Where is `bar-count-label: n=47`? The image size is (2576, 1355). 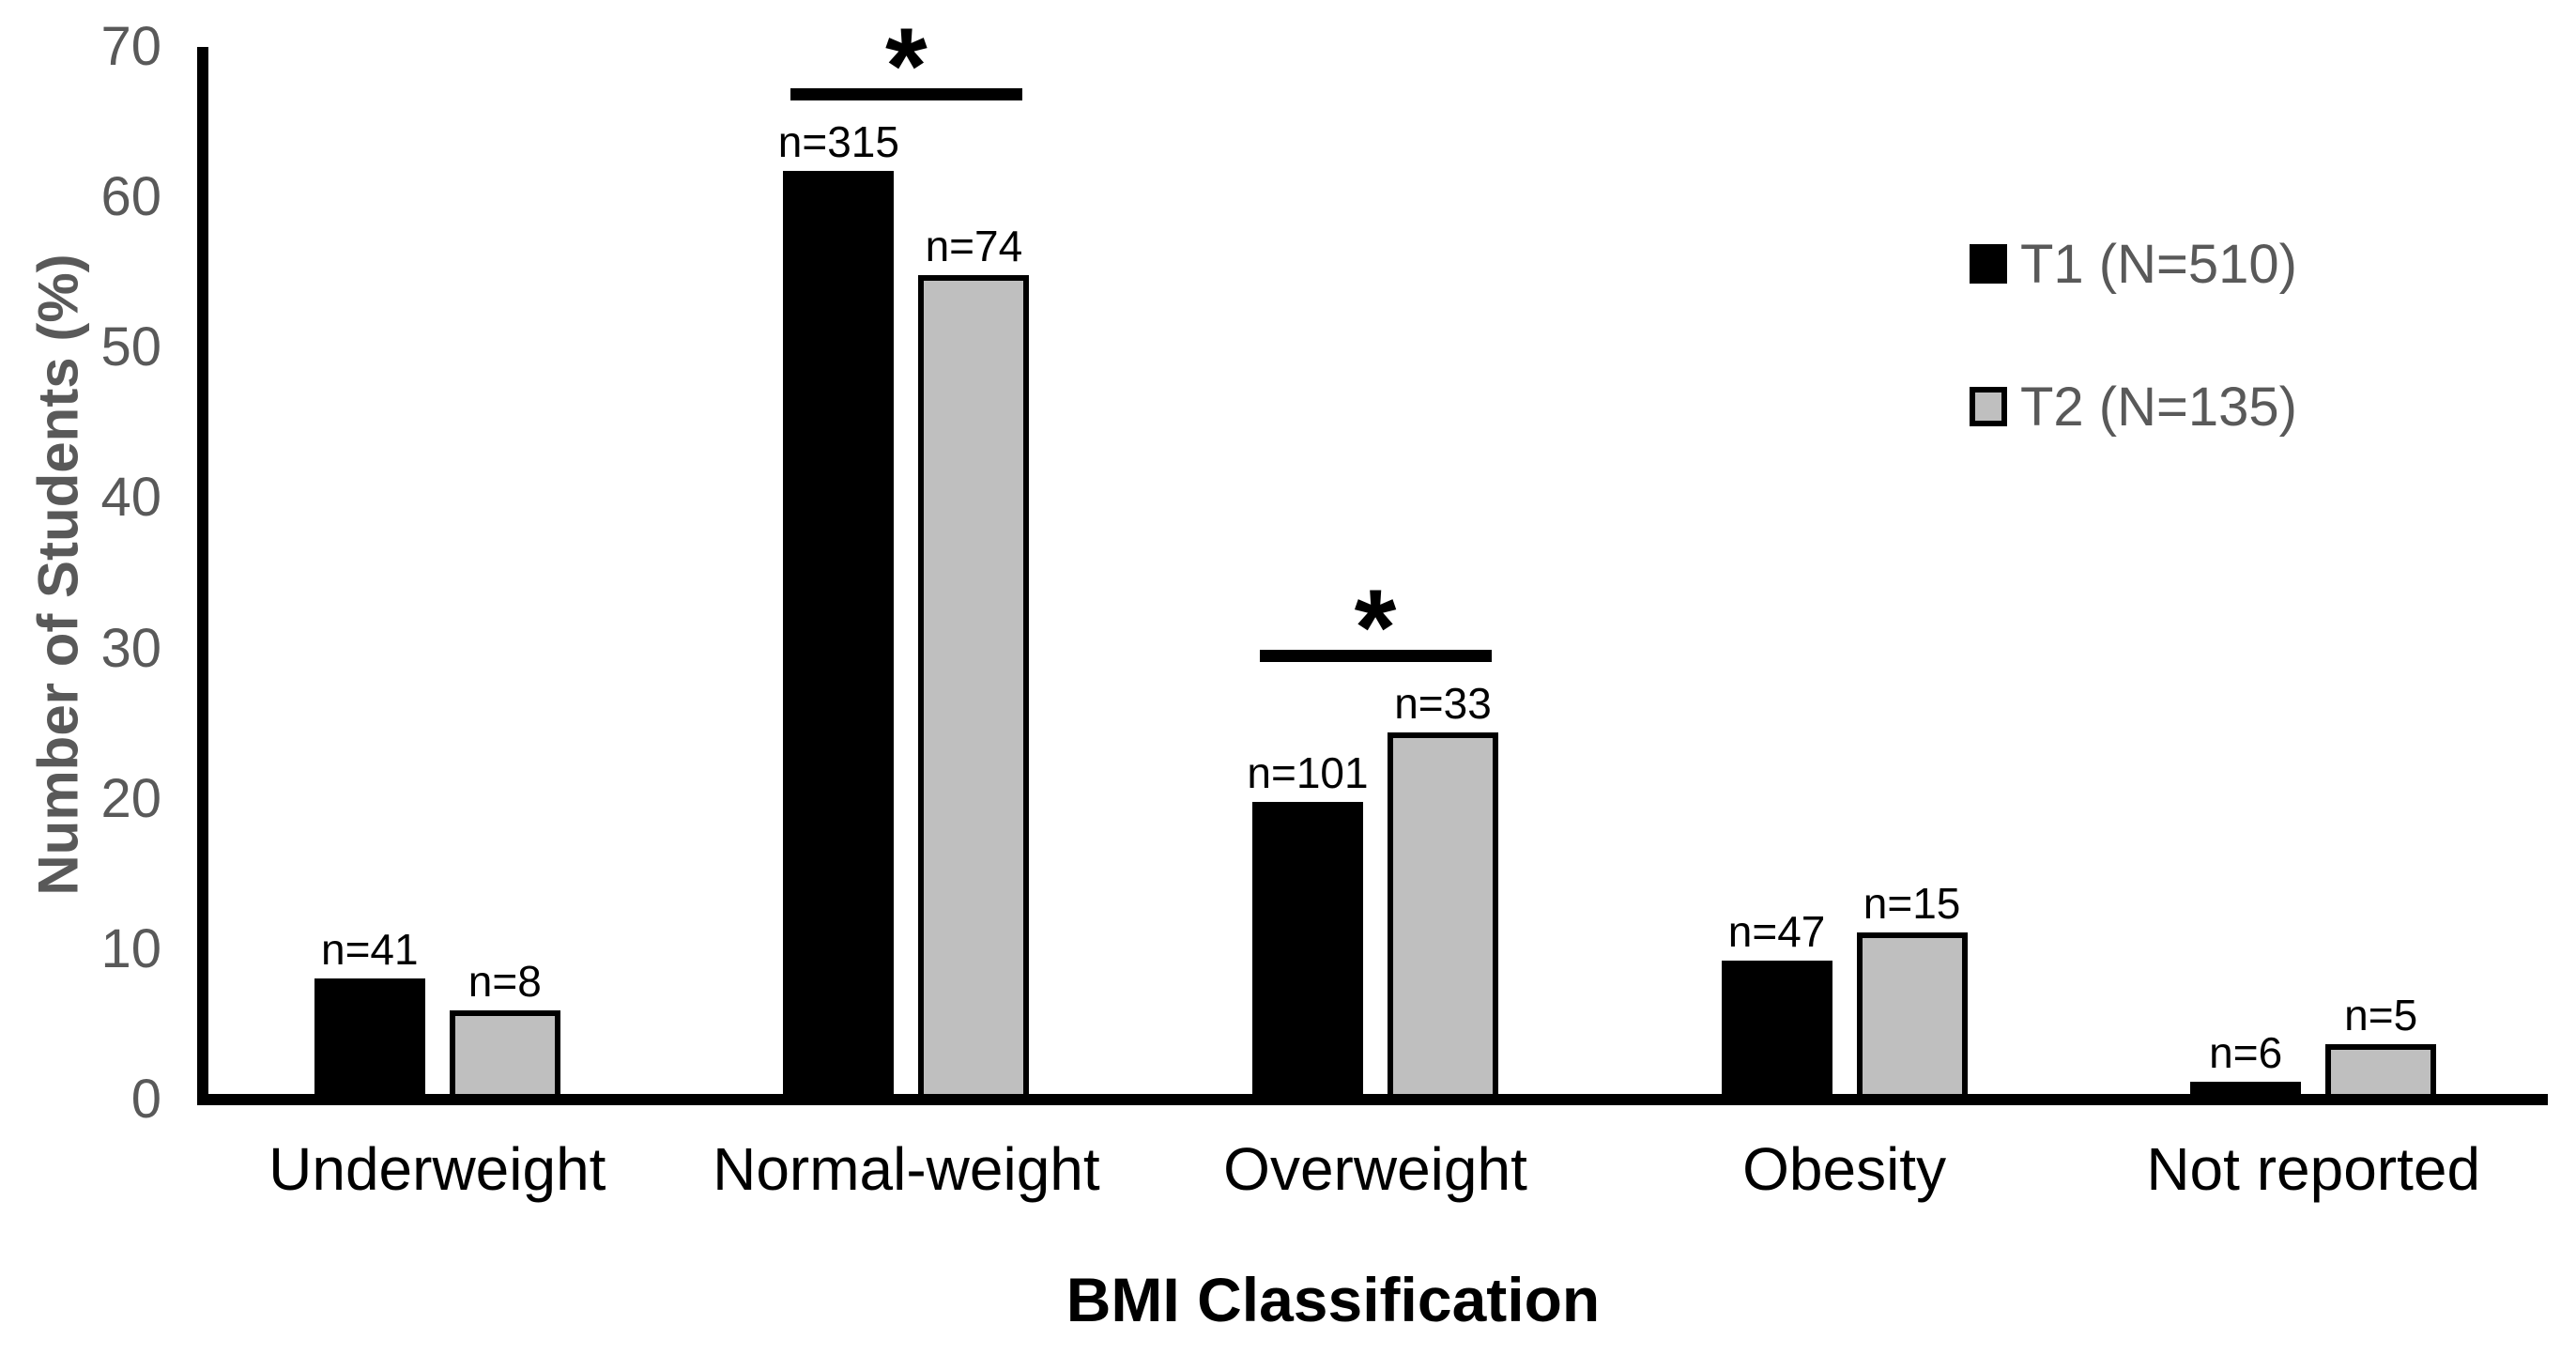
bar-count-label: n=47 is located at coordinates (1777, 932).